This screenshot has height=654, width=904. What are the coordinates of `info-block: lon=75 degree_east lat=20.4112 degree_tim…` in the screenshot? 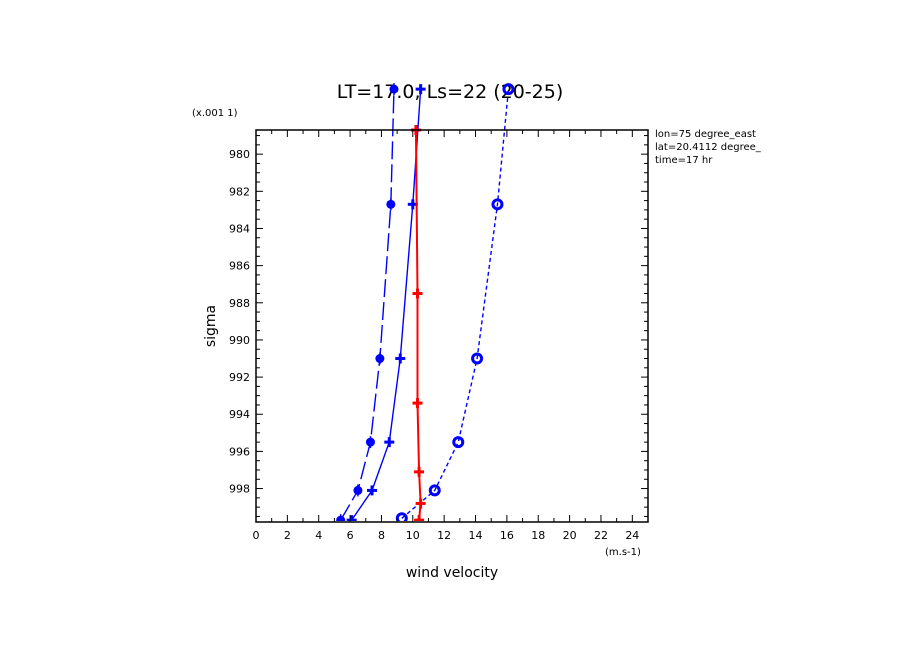 It's located at (708, 147).